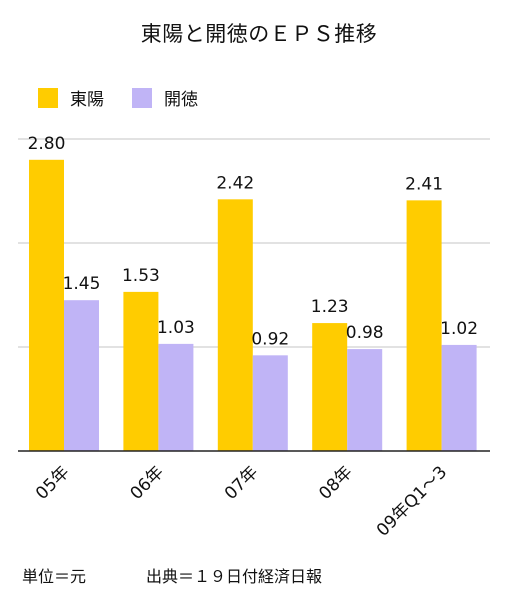 The height and width of the screenshot is (599, 518). I want to click on legend-item-kaitoku: 開徳, so click(165, 97).